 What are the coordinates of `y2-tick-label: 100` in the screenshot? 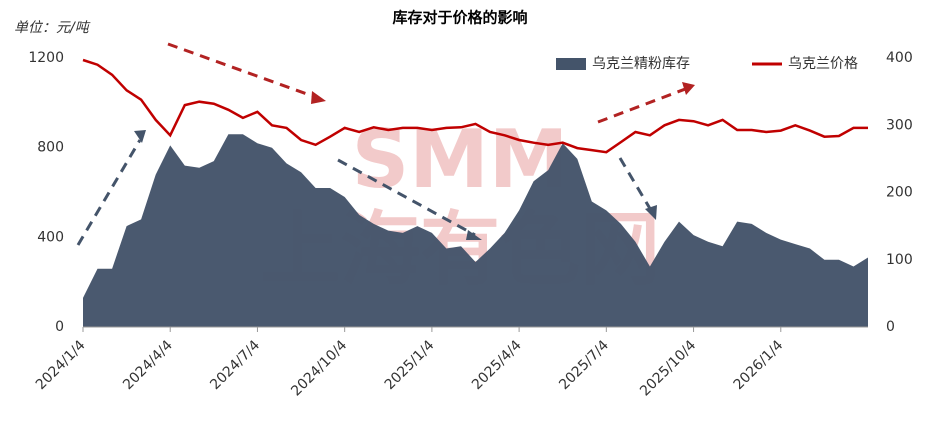 It's located at (899, 260).